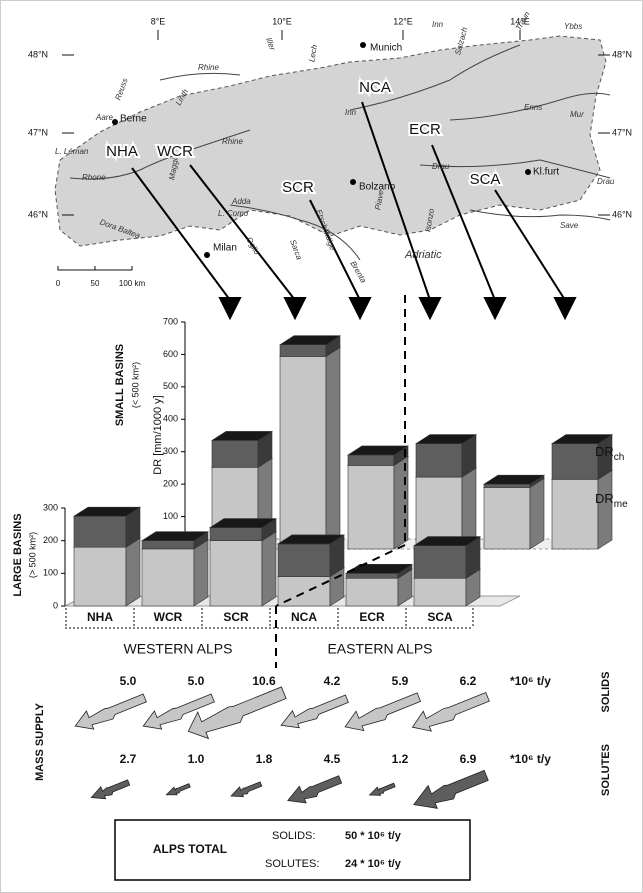 The height and width of the screenshot is (893, 643). I want to click on total-title: ALPS TOTAL, so click(190, 849).